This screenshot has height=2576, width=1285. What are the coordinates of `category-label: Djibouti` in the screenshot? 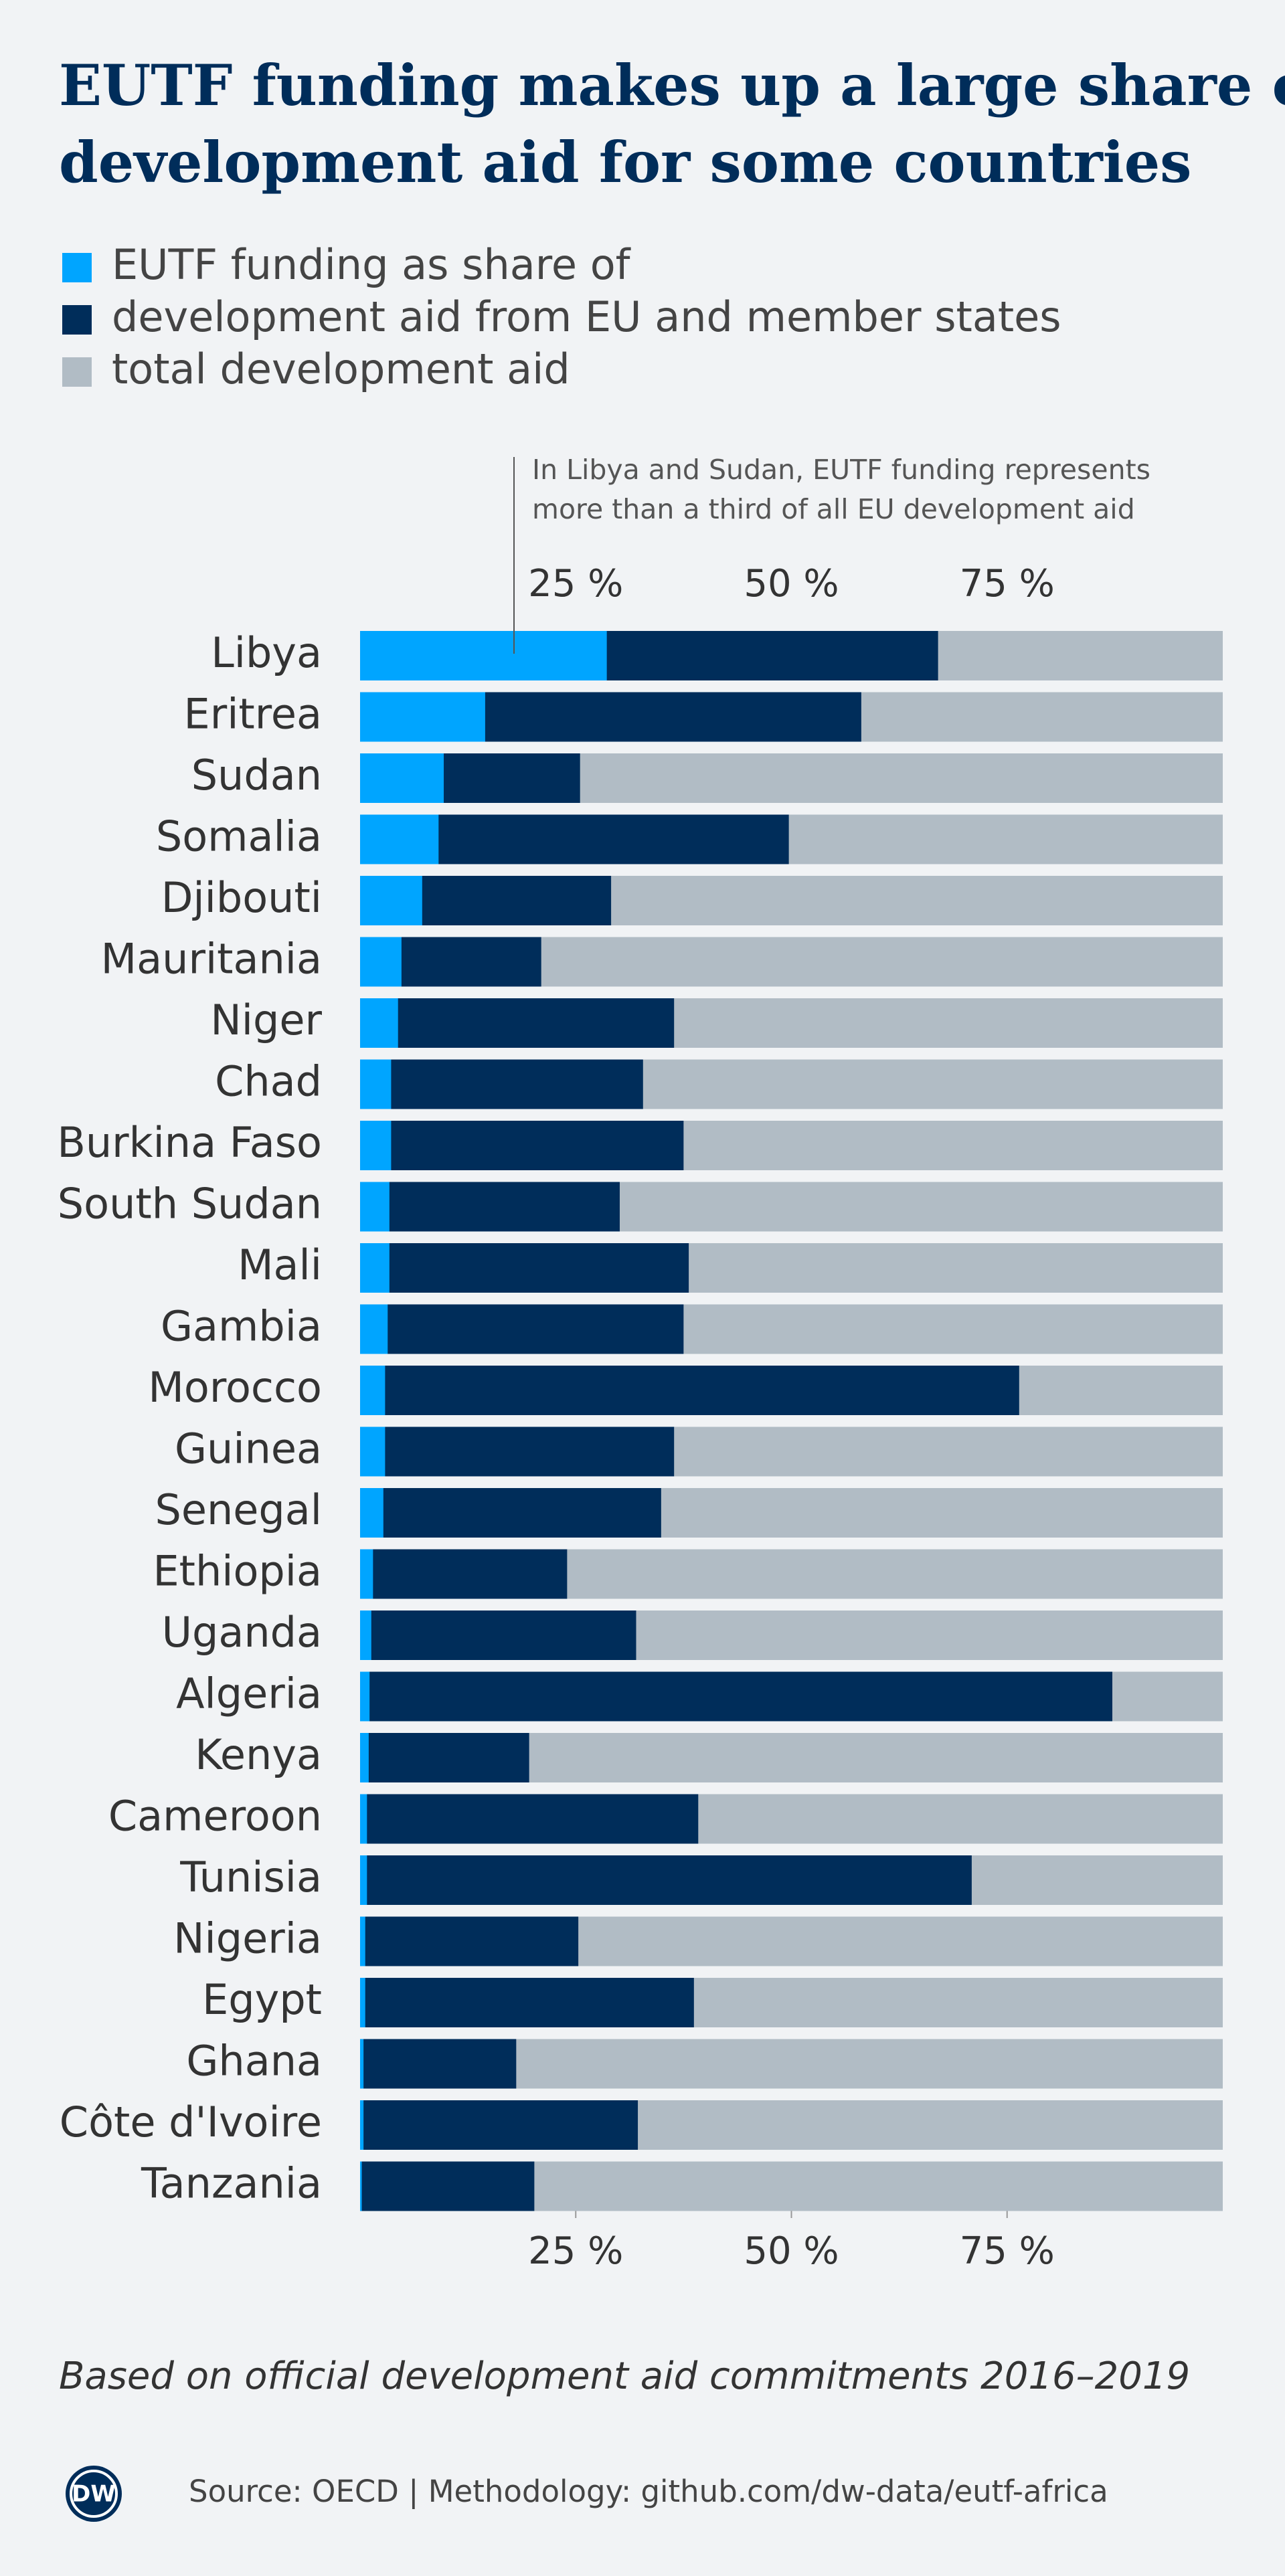 It's located at (242, 897).